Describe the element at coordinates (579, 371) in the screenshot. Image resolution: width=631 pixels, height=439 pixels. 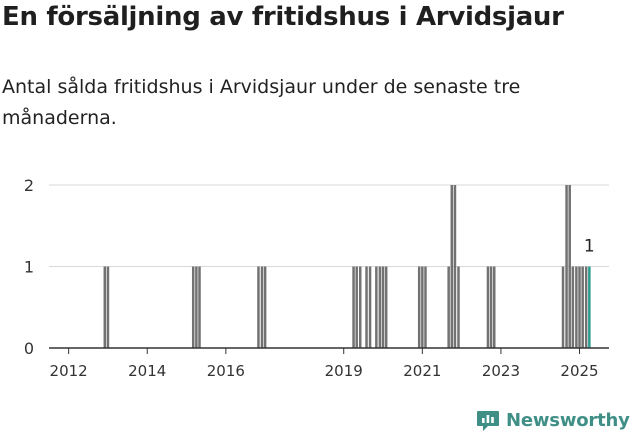
I see `x-tick-label: 2025` at that location.